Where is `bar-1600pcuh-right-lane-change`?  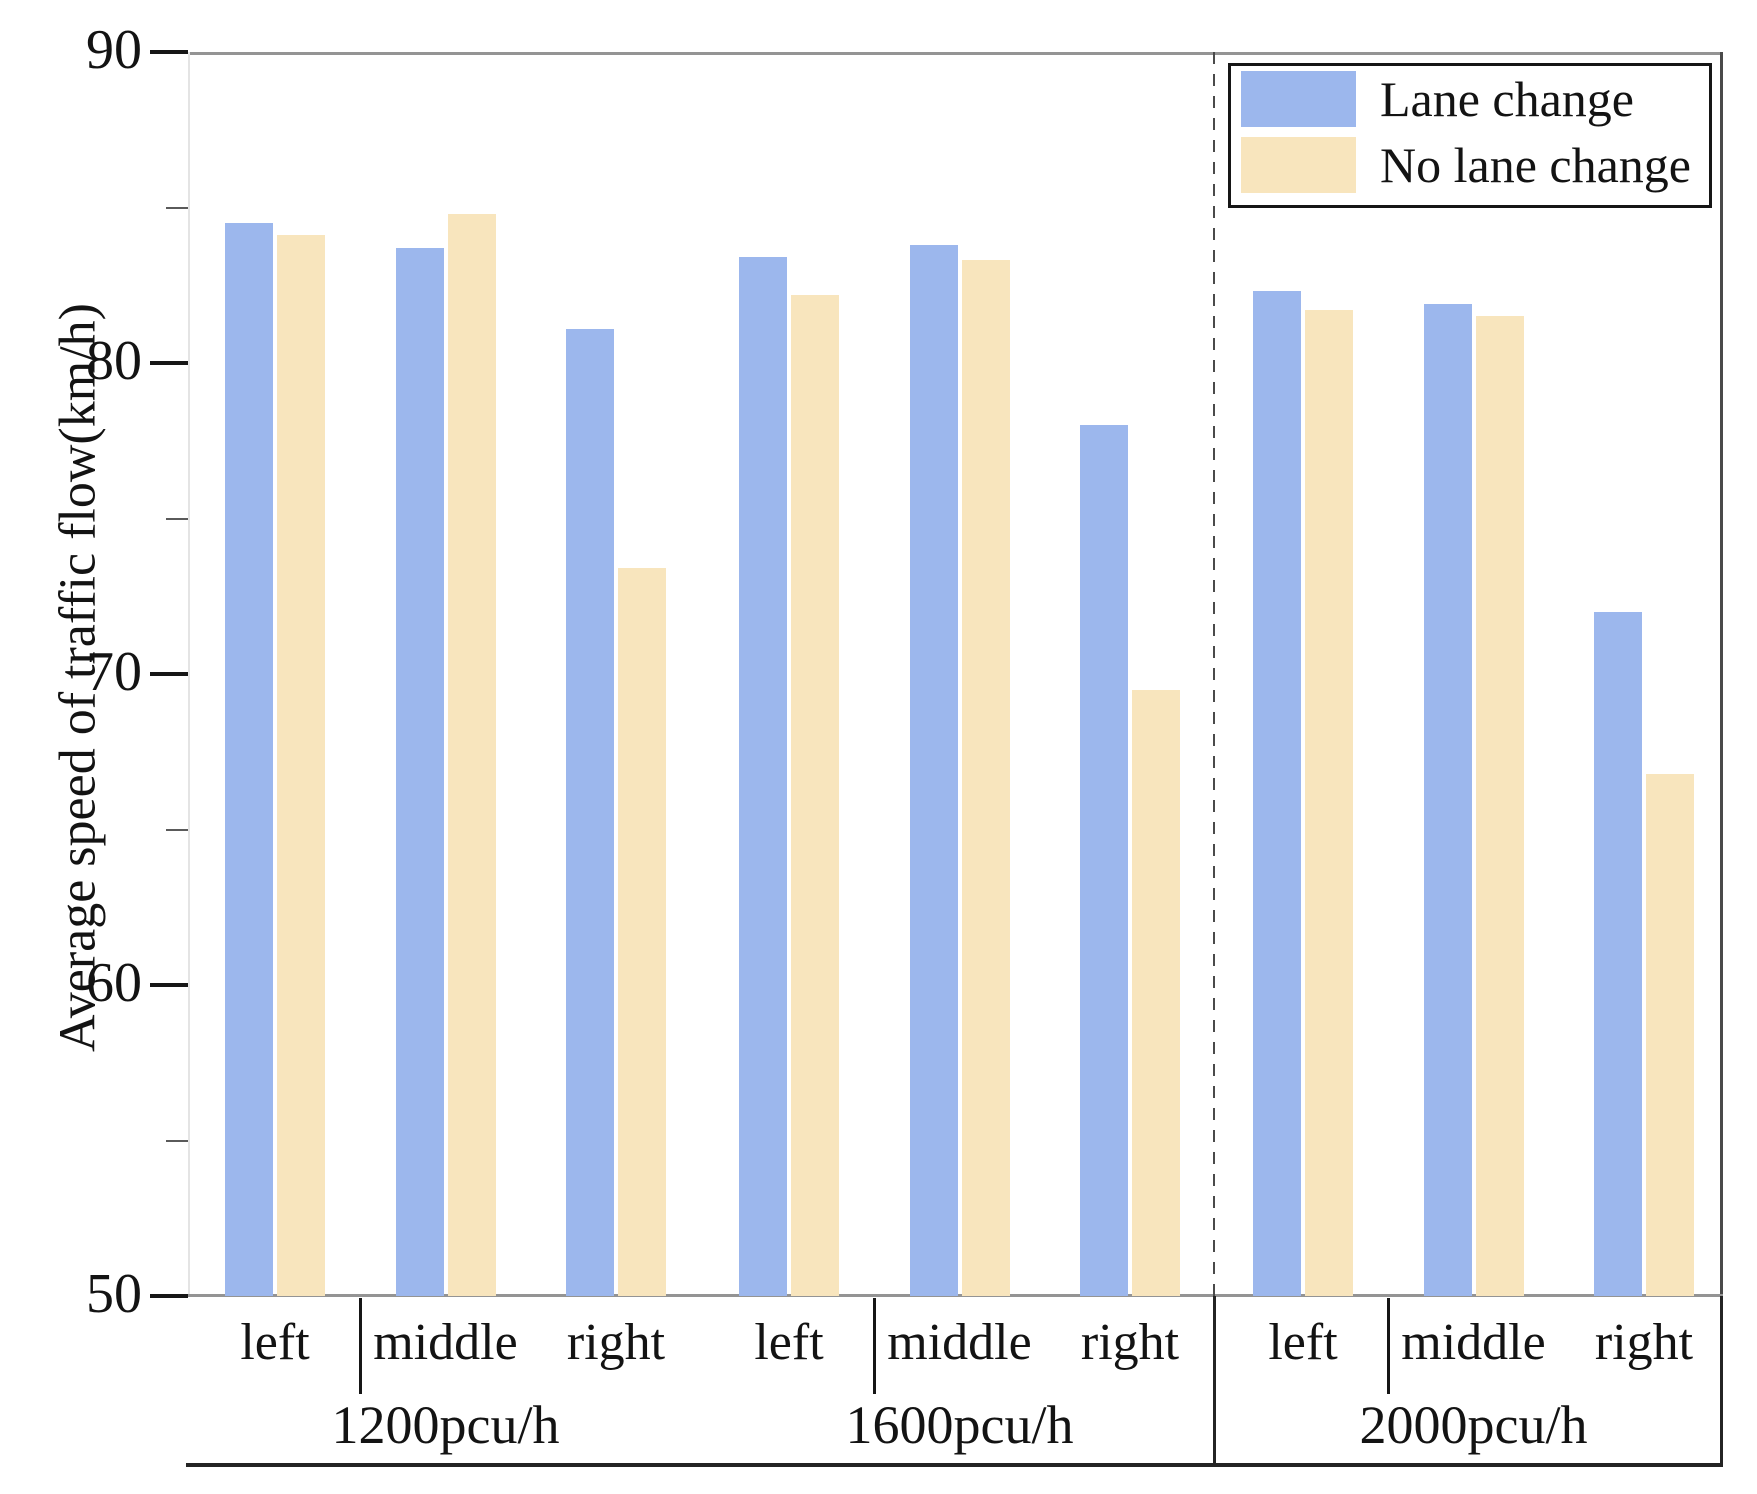
bar-1600pcuh-right-lane-change is located at coordinates (1104, 860).